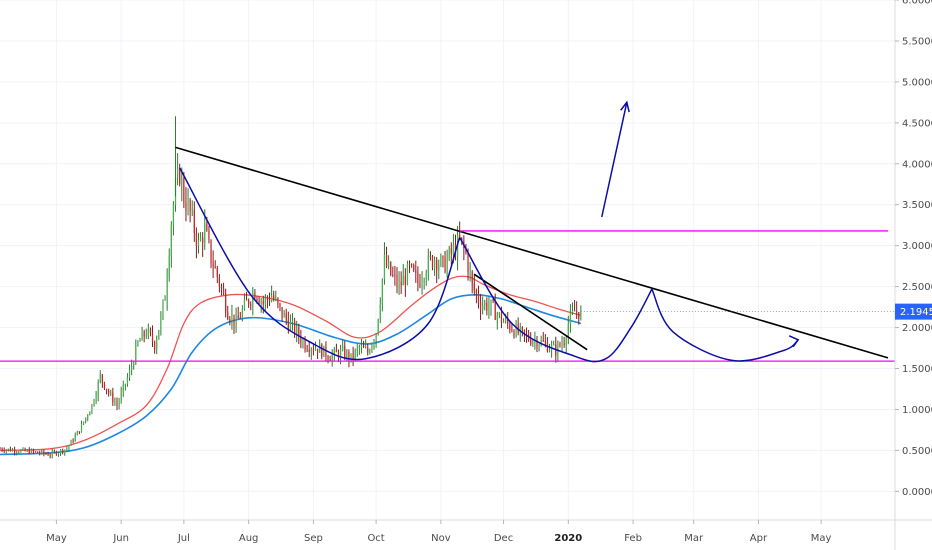  What do you see at coordinates (466, 535) in the screenshot?
I see `x-axis-panel` at bounding box center [466, 535].